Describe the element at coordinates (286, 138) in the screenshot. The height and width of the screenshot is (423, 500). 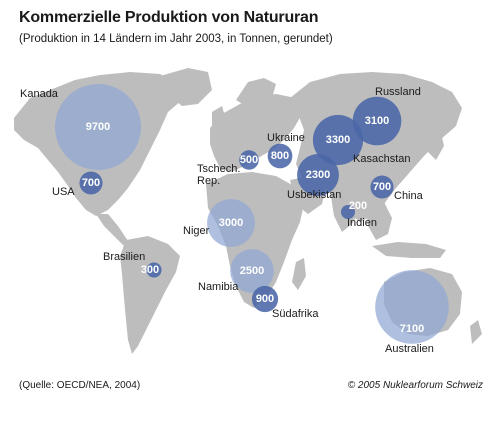
I see `country-label-ukraine: Ukraine` at that location.